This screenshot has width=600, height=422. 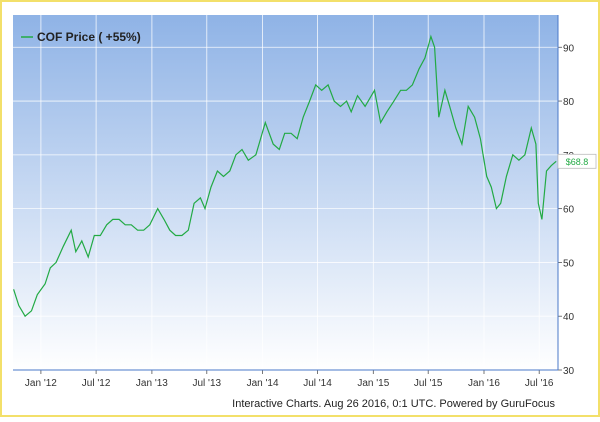 I want to click on x-tick-label: Jul '14, so click(x=317, y=383).